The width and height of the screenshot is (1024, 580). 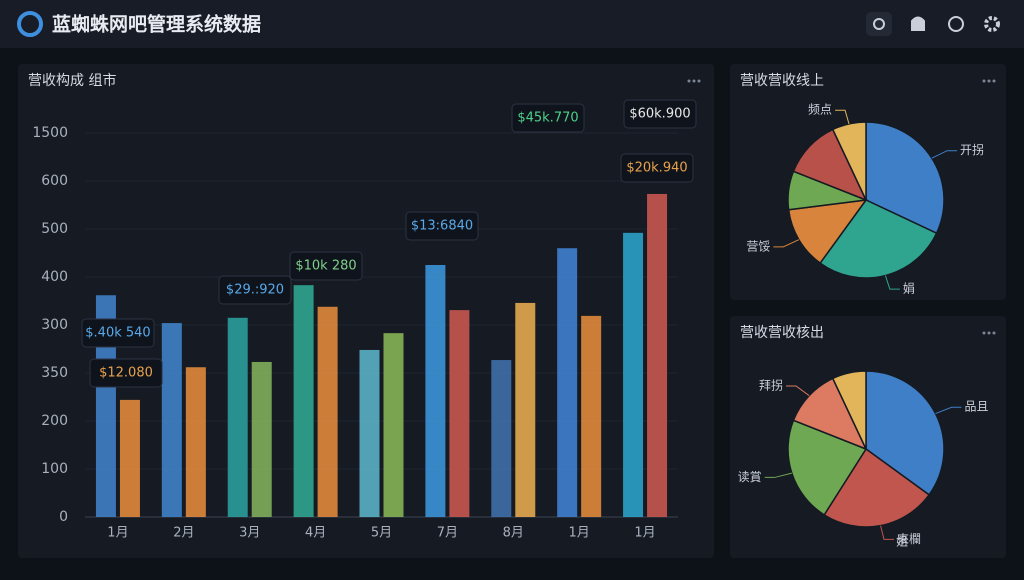 I want to click on y-tick-label: 1500, so click(x=50, y=133).